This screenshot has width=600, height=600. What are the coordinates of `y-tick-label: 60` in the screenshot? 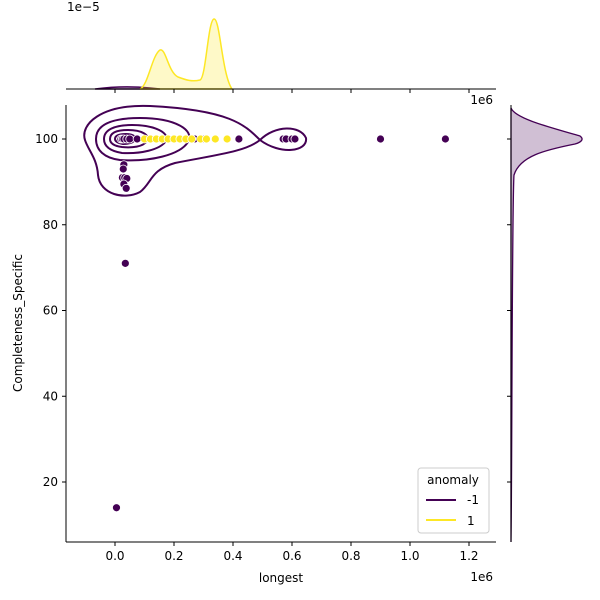 It's located at (50, 311).